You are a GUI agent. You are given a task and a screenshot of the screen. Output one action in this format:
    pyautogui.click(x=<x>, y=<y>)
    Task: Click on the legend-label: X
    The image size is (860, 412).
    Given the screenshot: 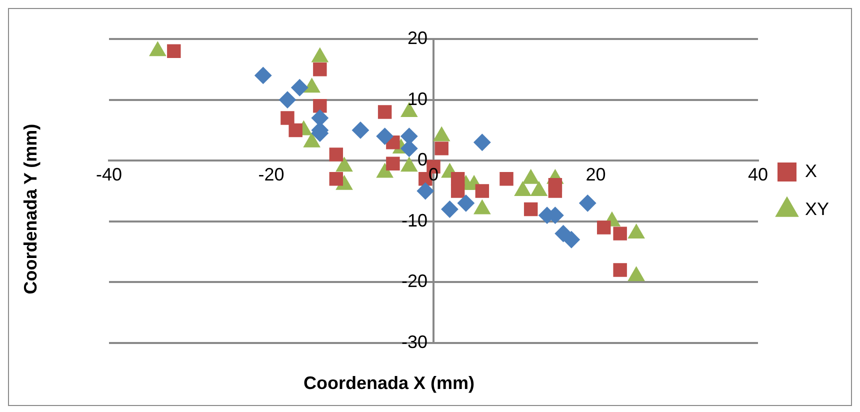 What is the action you would take?
    pyautogui.click(x=811, y=170)
    